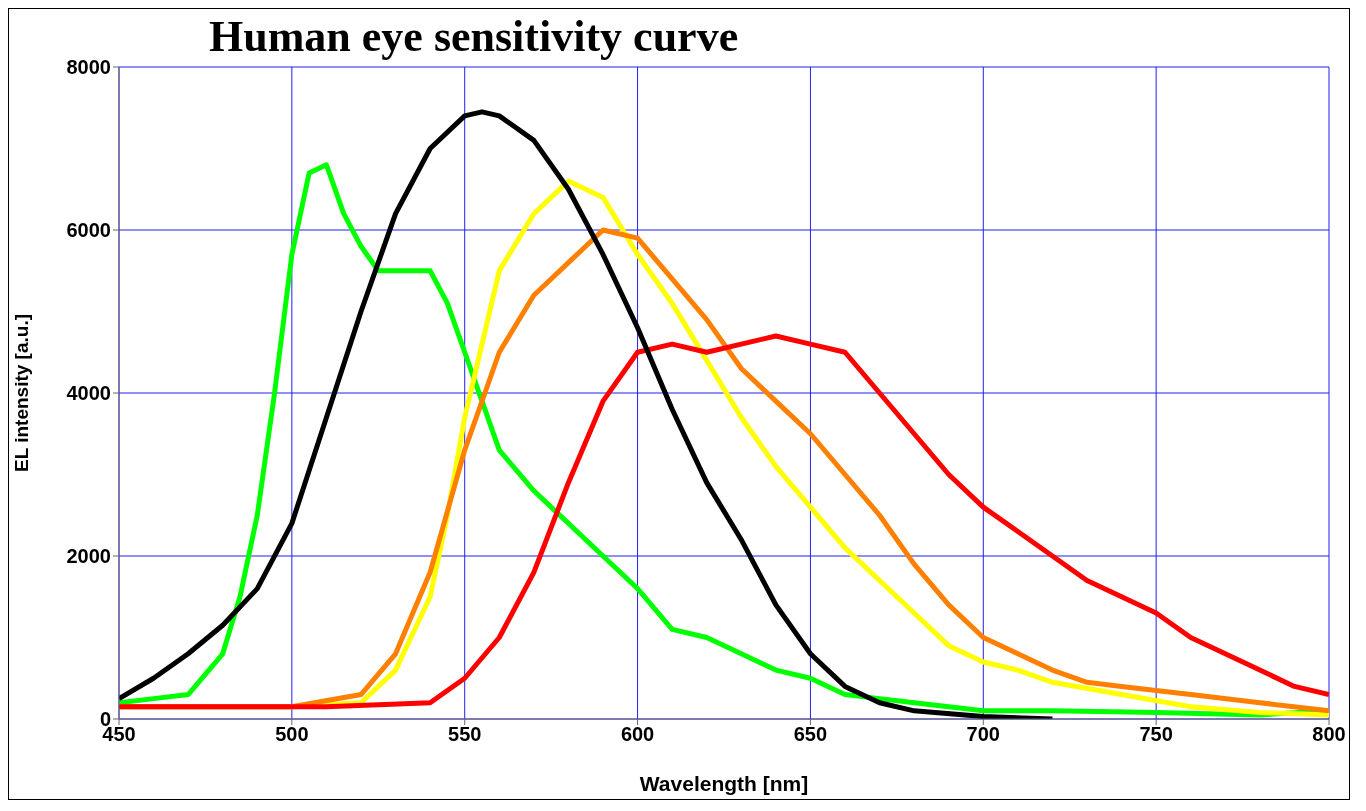 The image size is (1366, 811). What do you see at coordinates (292, 734) in the screenshot?
I see `x-tick-label: 500` at bounding box center [292, 734].